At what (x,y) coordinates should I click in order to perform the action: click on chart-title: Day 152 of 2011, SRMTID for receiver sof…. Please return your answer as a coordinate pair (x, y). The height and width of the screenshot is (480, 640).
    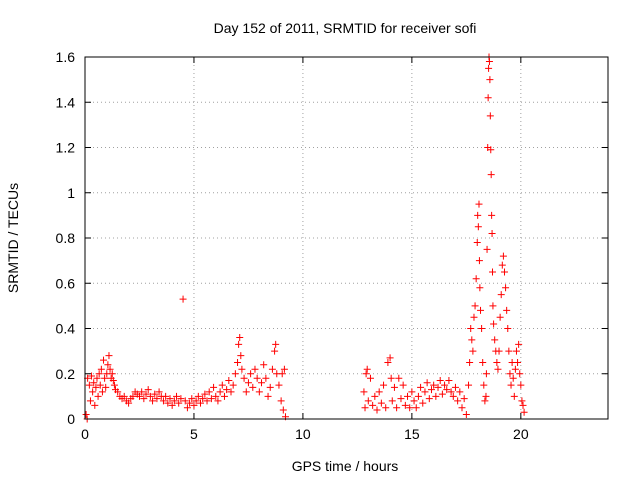
    Looking at the image, I should click on (345, 28).